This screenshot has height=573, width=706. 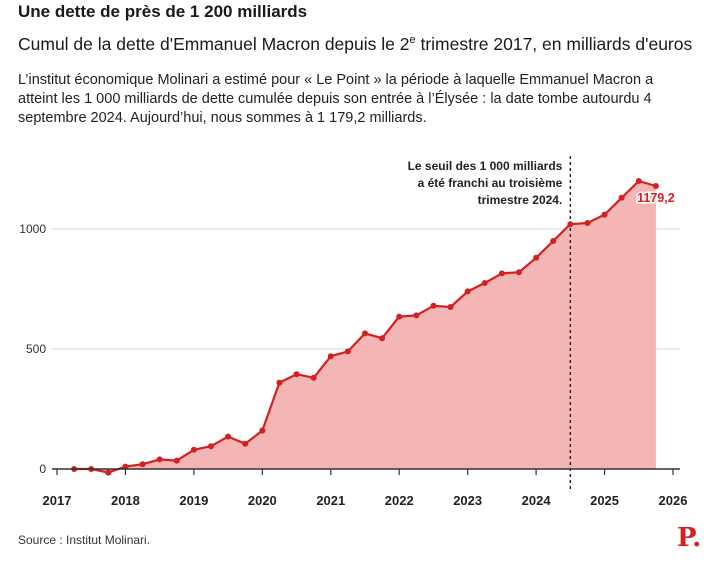 What do you see at coordinates (689, 538) in the screenshot?
I see `le-point-logo: P.` at bounding box center [689, 538].